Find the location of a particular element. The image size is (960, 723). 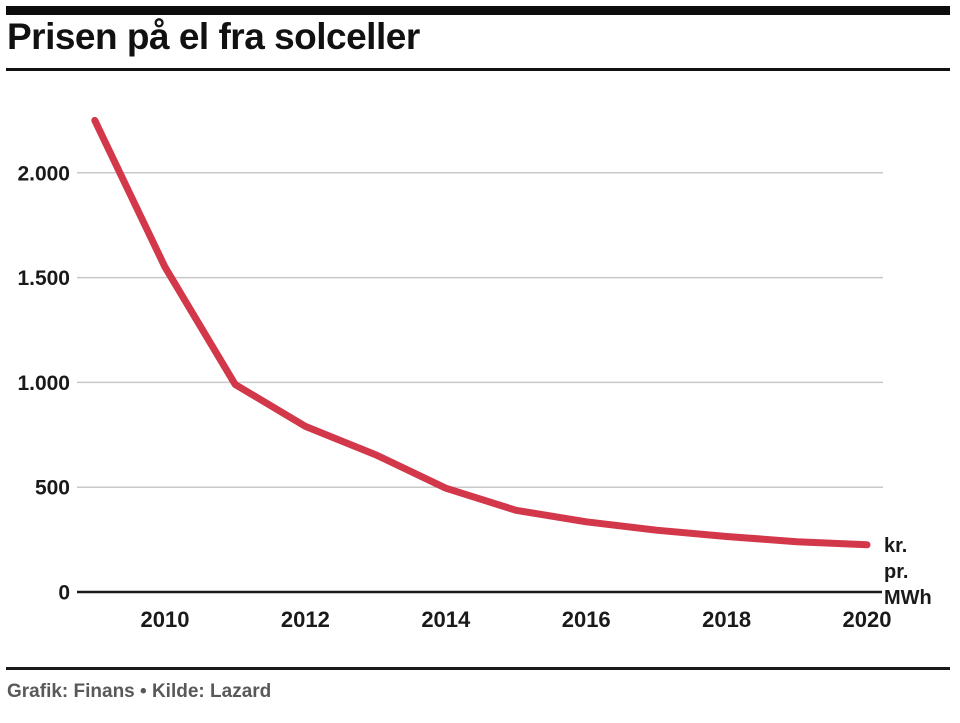

footer-divider is located at coordinates (478, 668).